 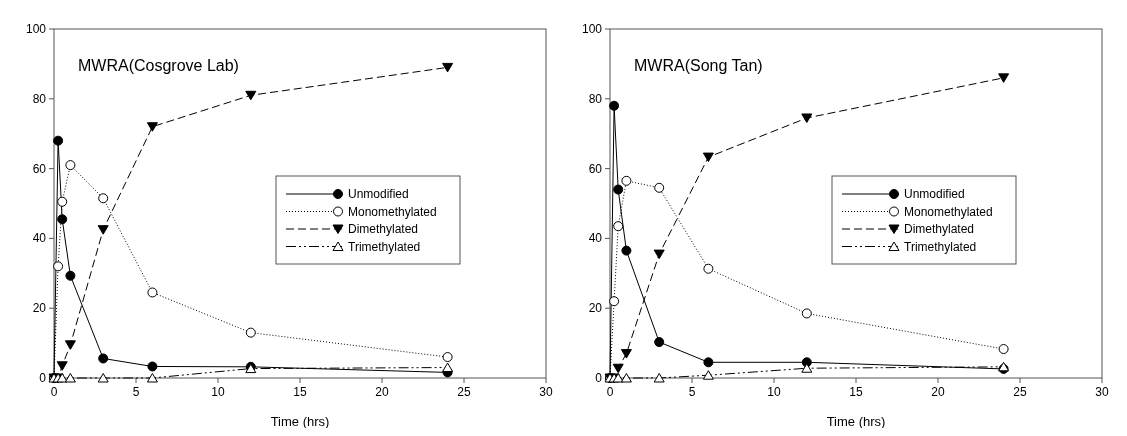 What do you see at coordinates (698, 65) in the screenshot?
I see `text: MWRA(Song Tan)` at bounding box center [698, 65].